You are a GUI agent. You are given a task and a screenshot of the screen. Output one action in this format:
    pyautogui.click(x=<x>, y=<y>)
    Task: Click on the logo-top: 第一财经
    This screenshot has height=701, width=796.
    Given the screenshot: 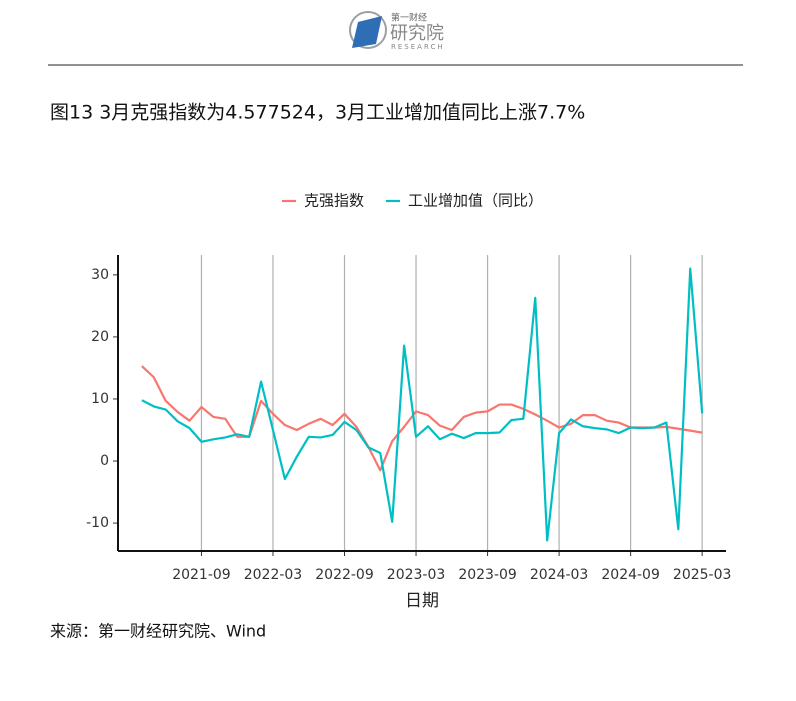 What is the action you would take?
    pyautogui.click(x=409, y=18)
    